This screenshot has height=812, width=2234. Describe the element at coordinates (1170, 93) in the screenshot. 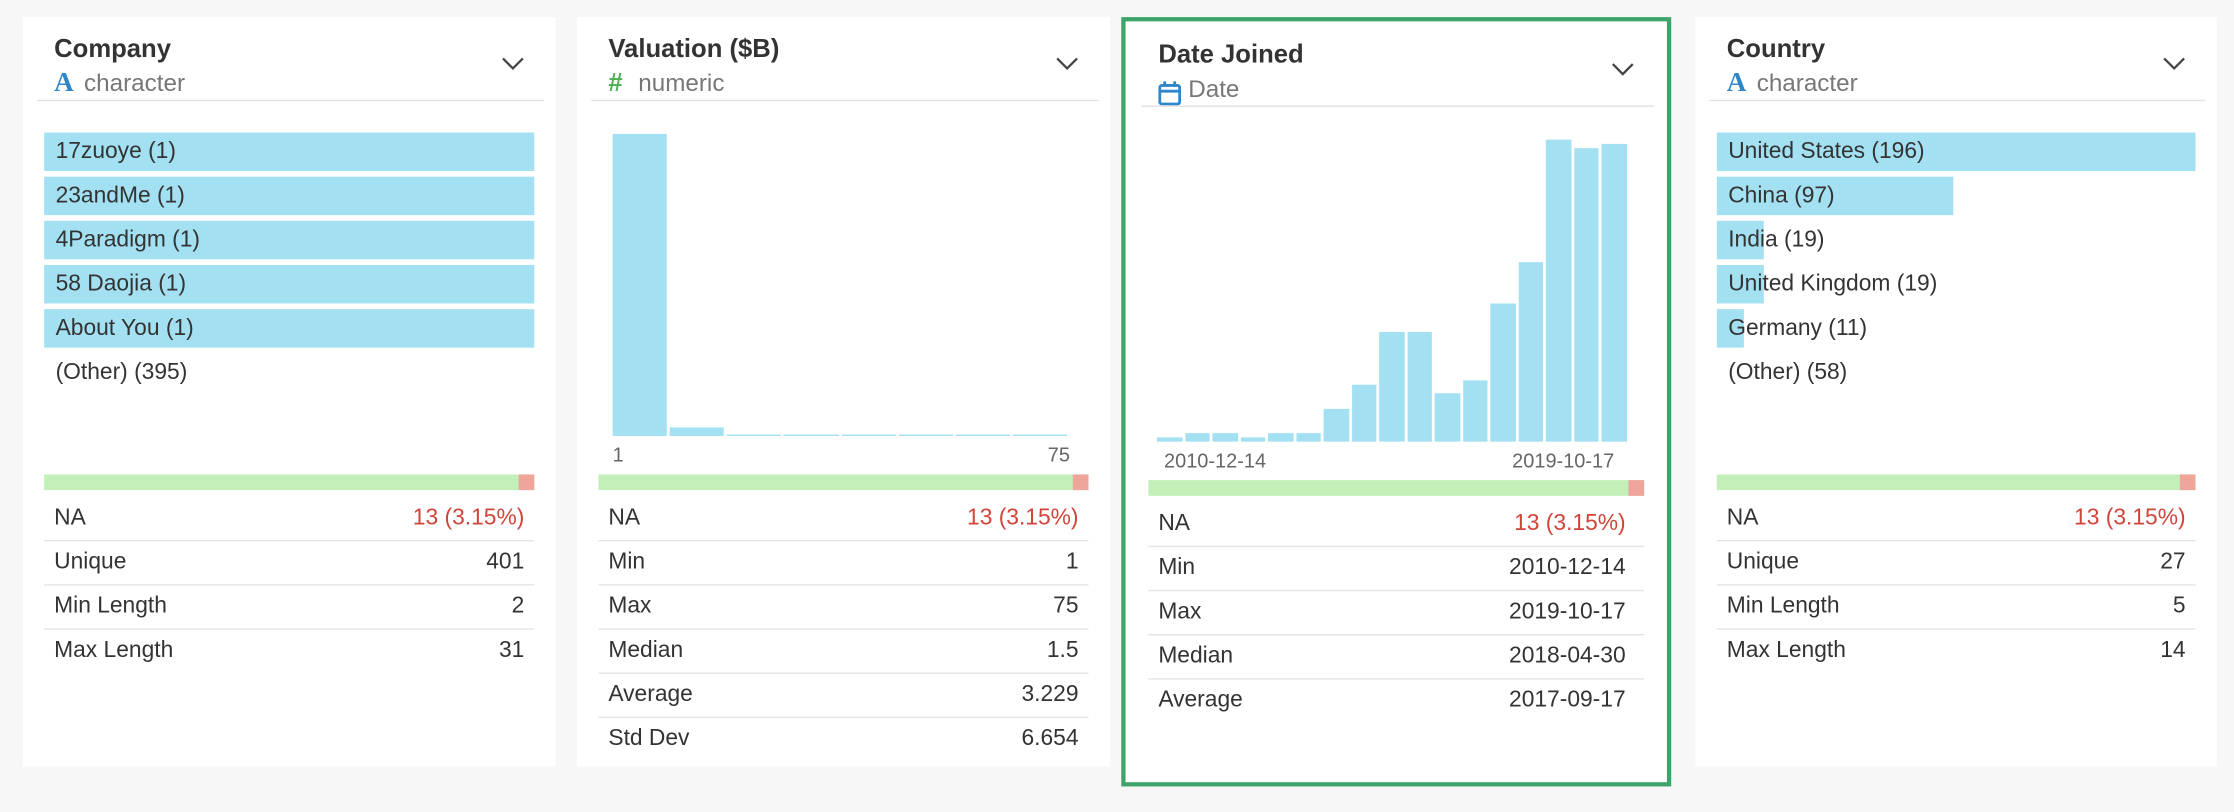

I see `calendar-svg` at that location.